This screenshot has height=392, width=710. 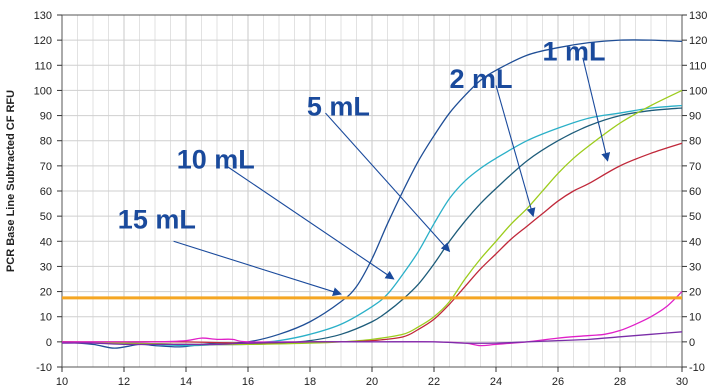 What do you see at coordinates (695, 192) in the screenshot?
I see `y-tick-label-right: 60` at bounding box center [695, 192].